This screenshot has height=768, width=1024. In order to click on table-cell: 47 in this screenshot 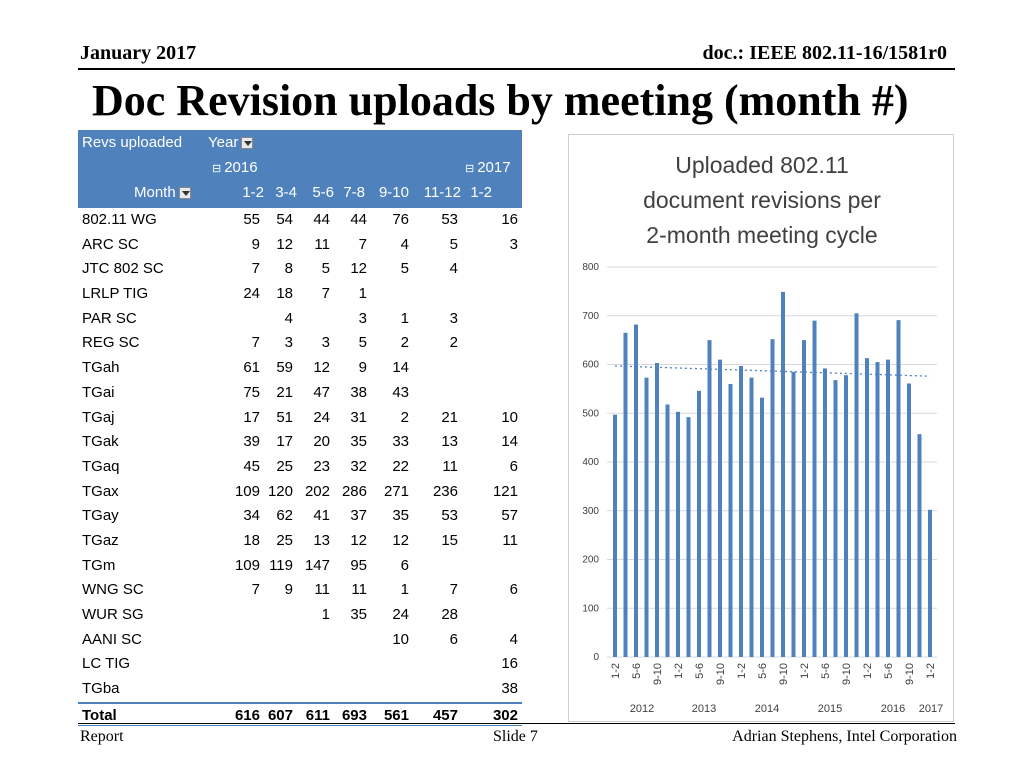, I will do `click(321, 392)`.